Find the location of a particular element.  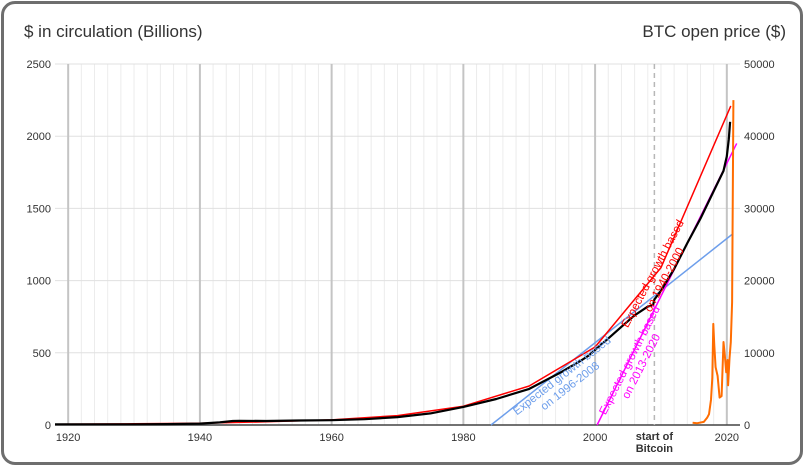

x-tick-label: 1920 is located at coordinates (68, 438).